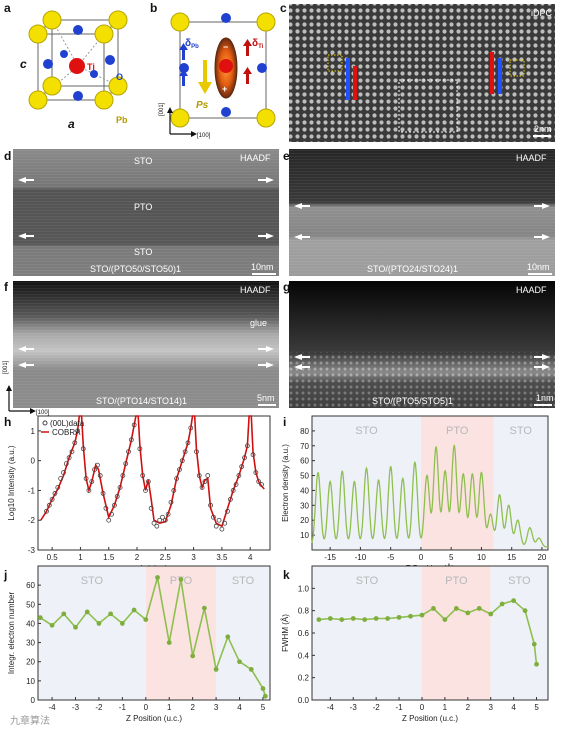 The height and width of the screenshot is (729, 570). I want to click on o-atoms-b, so click(223, 65).